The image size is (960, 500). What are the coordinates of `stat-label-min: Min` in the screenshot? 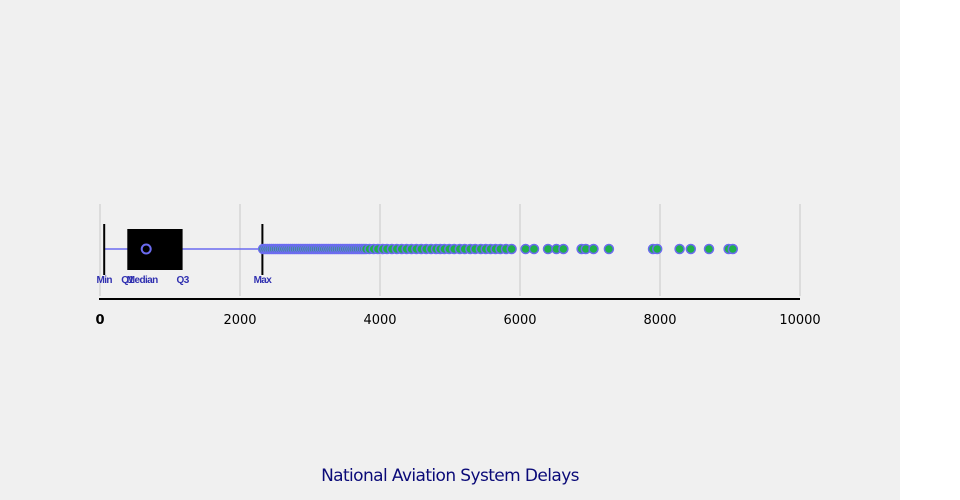 It's located at (104, 280).